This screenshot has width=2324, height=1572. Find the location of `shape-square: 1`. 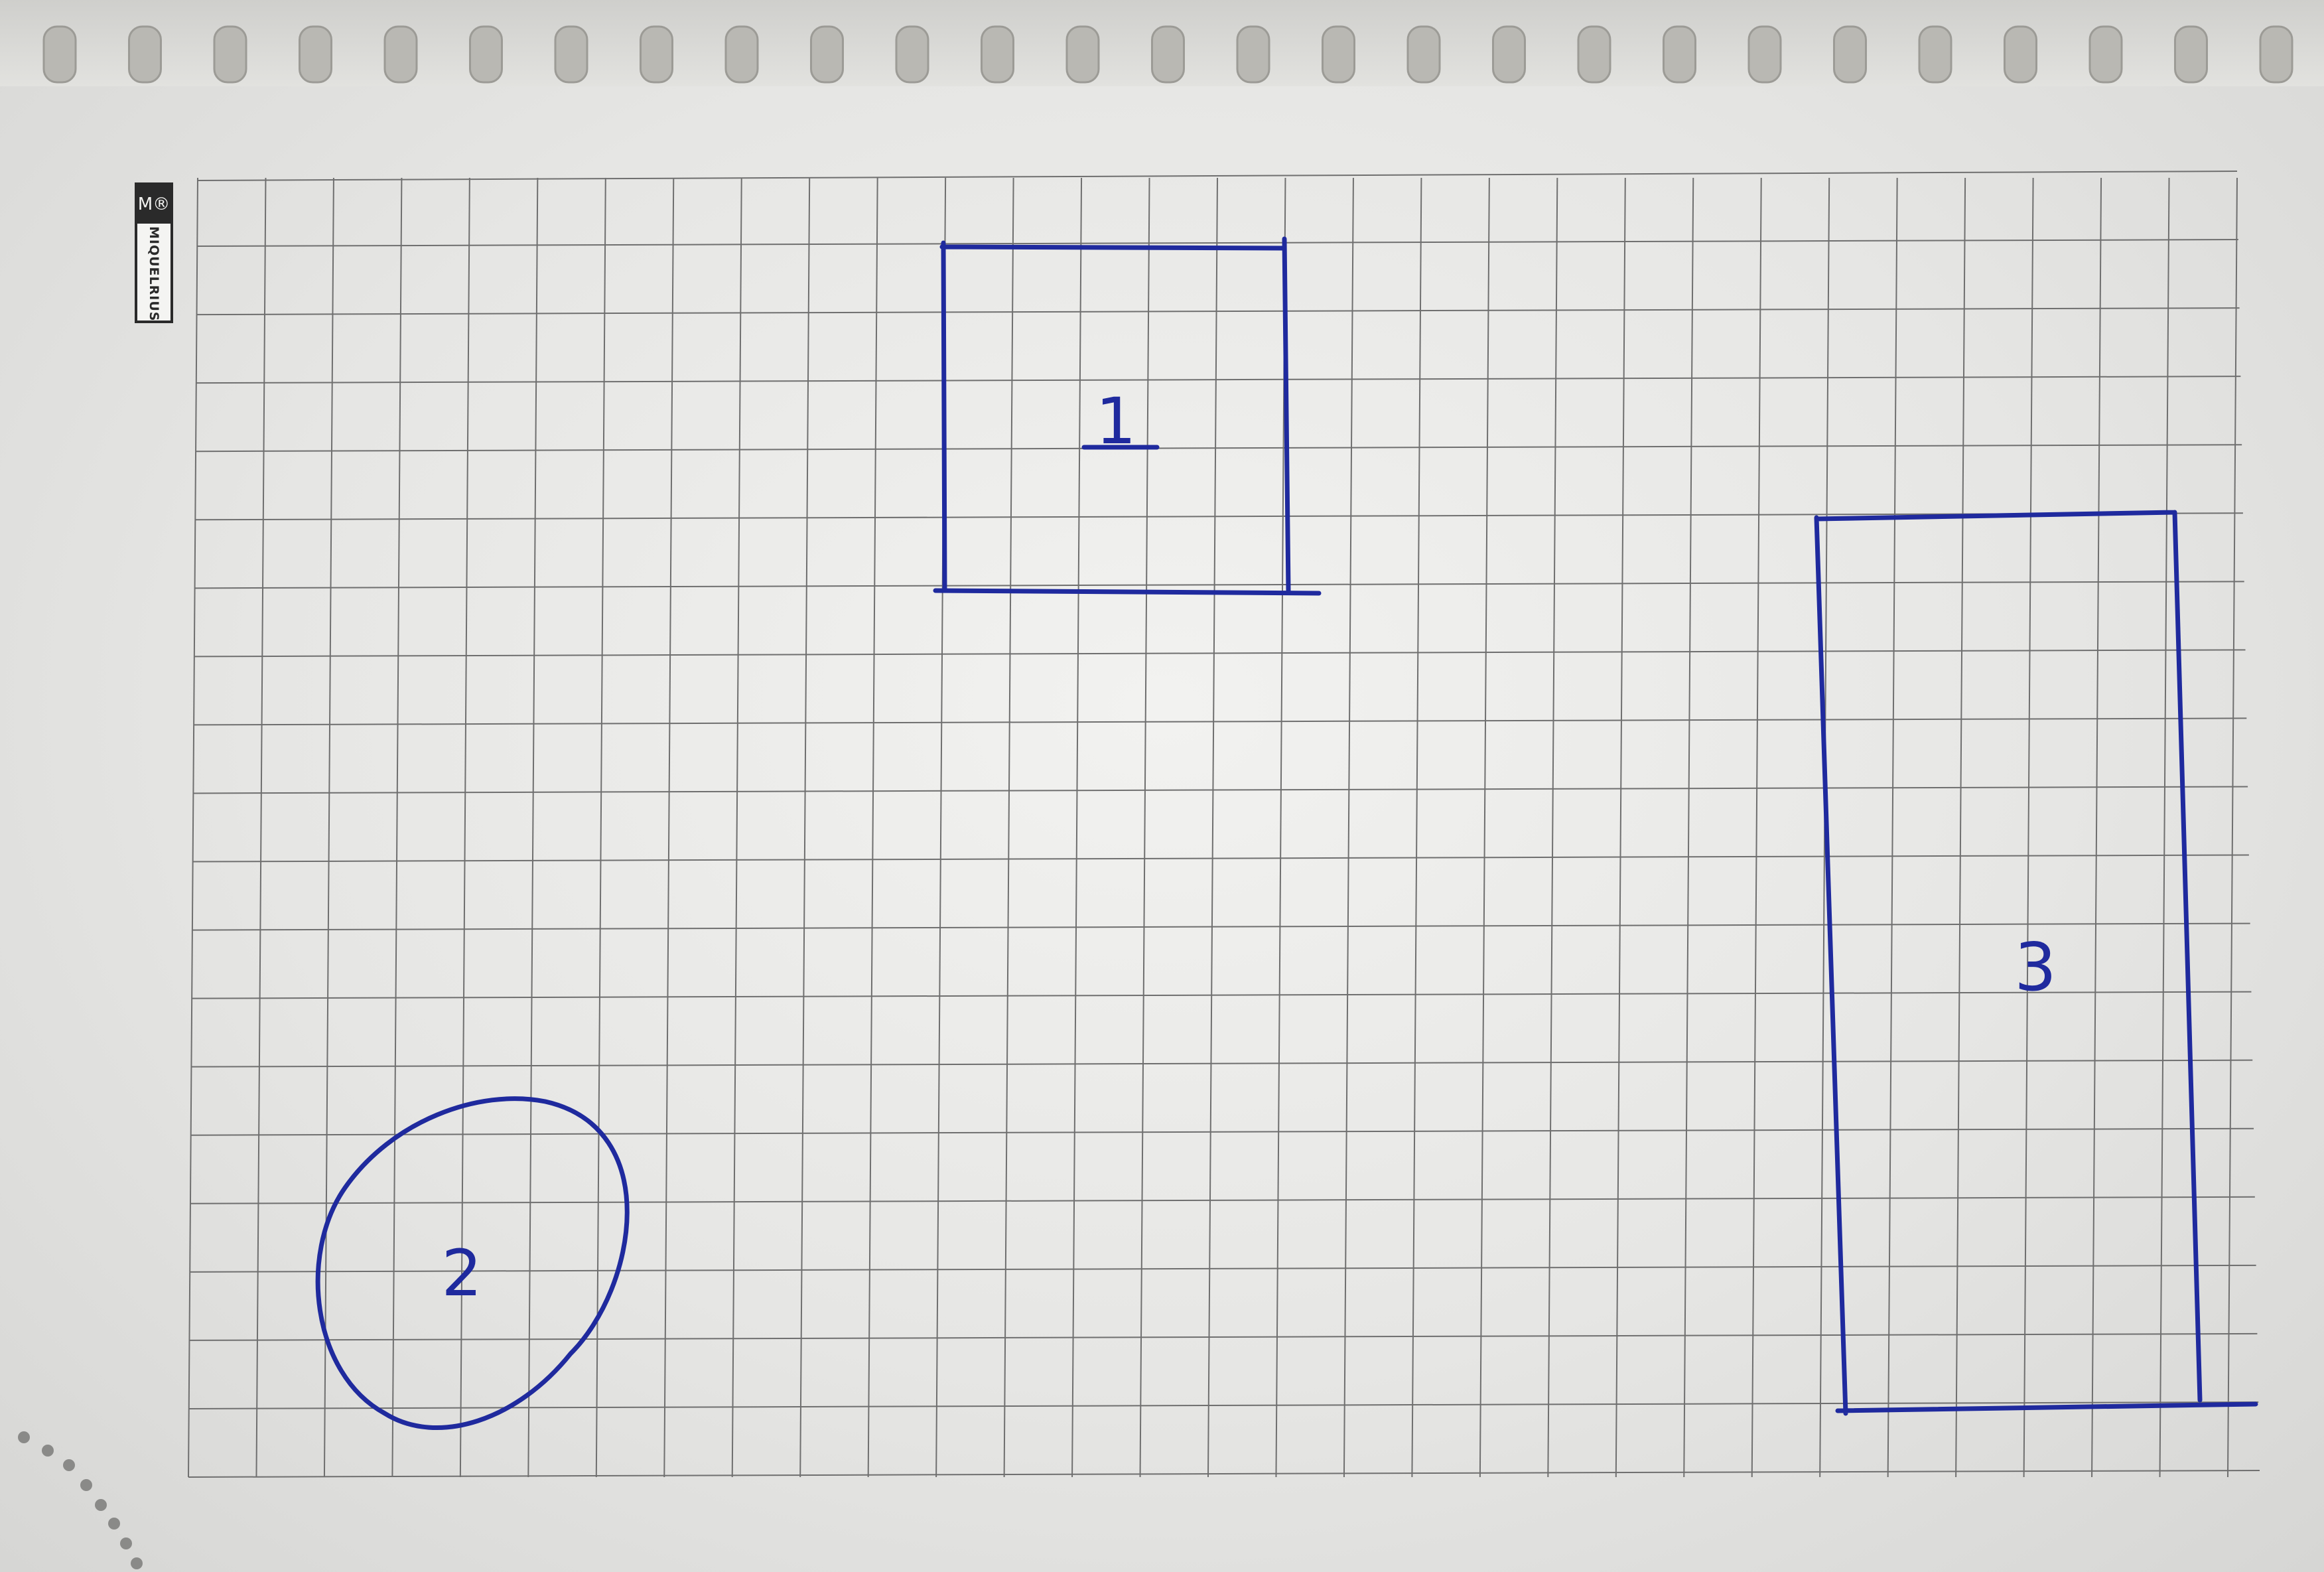

shape-square: 1 is located at coordinates (1127, 416).